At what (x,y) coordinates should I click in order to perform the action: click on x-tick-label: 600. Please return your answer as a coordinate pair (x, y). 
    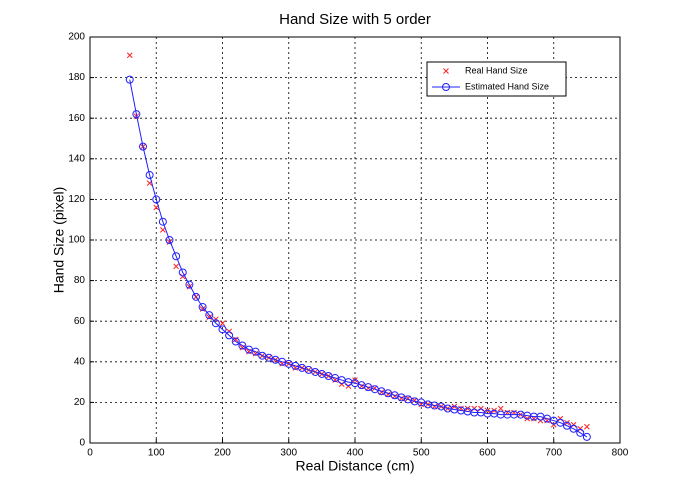
    Looking at the image, I should click on (487, 453).